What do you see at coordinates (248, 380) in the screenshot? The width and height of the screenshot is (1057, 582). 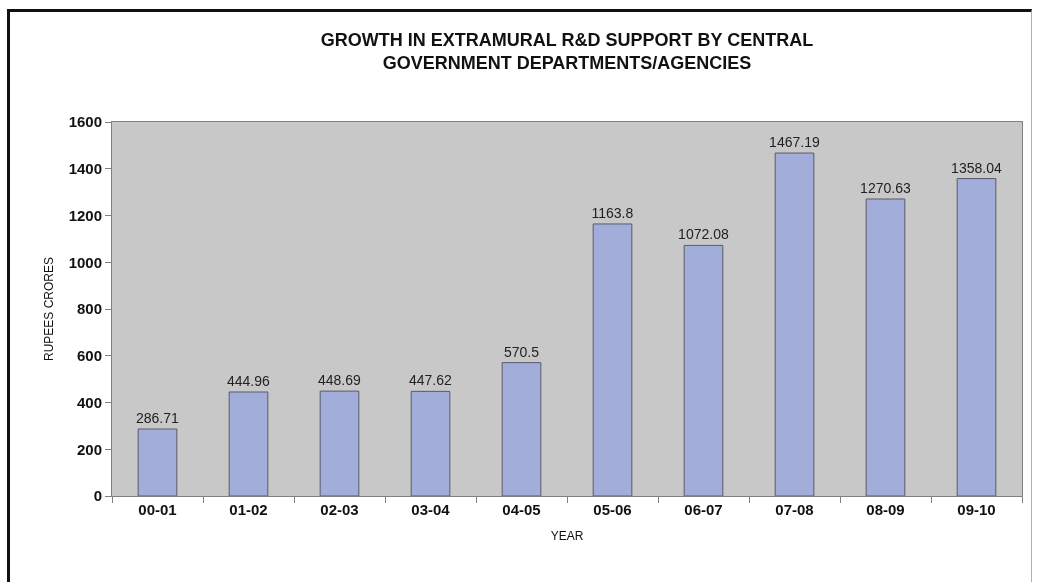 I see `data-label: 444.96` at bounding box center [248, 380].